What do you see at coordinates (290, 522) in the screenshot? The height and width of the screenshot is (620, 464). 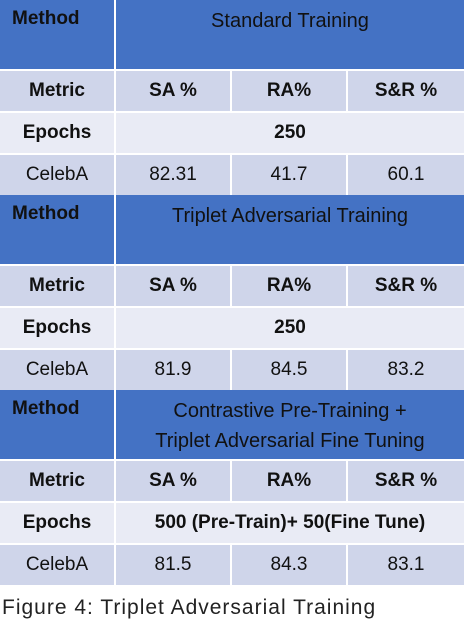 I see `epochs-value: 500 (Pre-Train)+ 50(Fine Tune)` at bounding box center [290, 522].